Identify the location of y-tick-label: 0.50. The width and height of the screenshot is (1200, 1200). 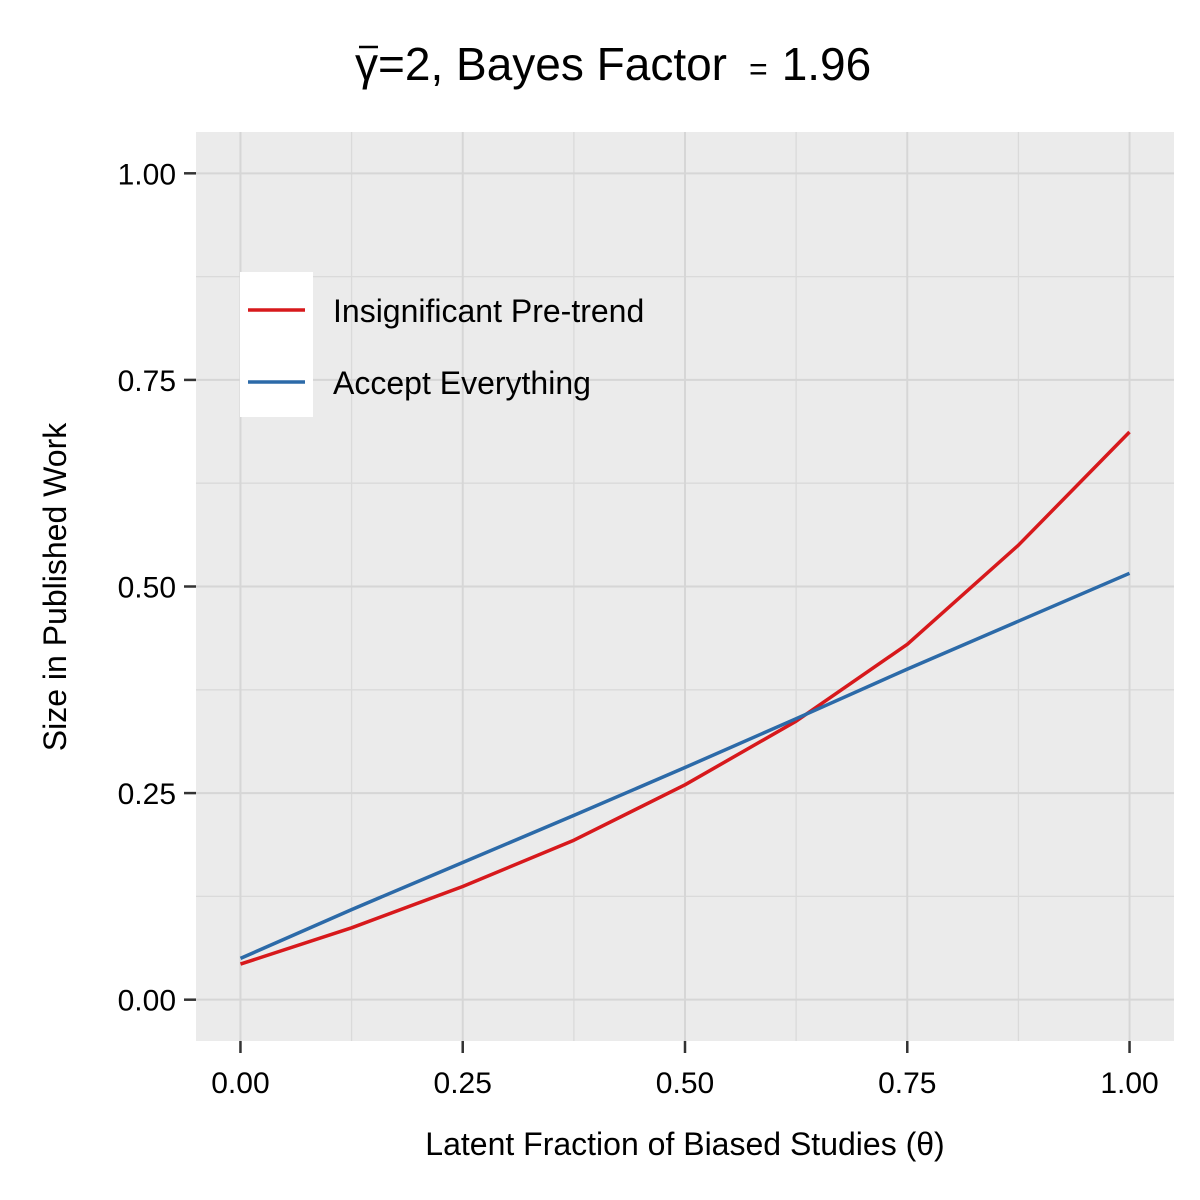
(147, 588).